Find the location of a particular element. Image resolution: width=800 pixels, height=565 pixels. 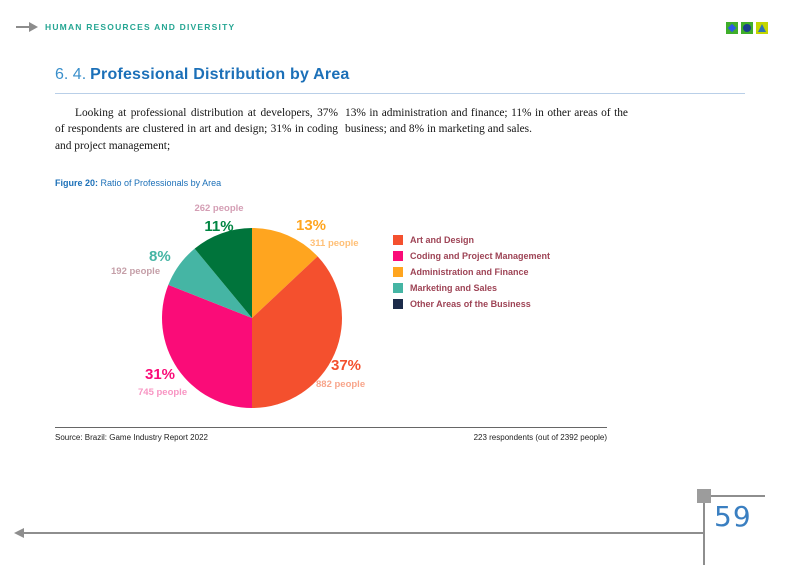

legend-label: Art and Design is located at coordinates (442, 240).